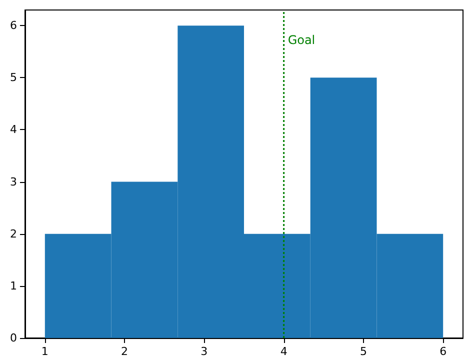 The height and width of the screenshot is (363, 474). I want to click on ref-line-label: Goal, so click(302, 40).